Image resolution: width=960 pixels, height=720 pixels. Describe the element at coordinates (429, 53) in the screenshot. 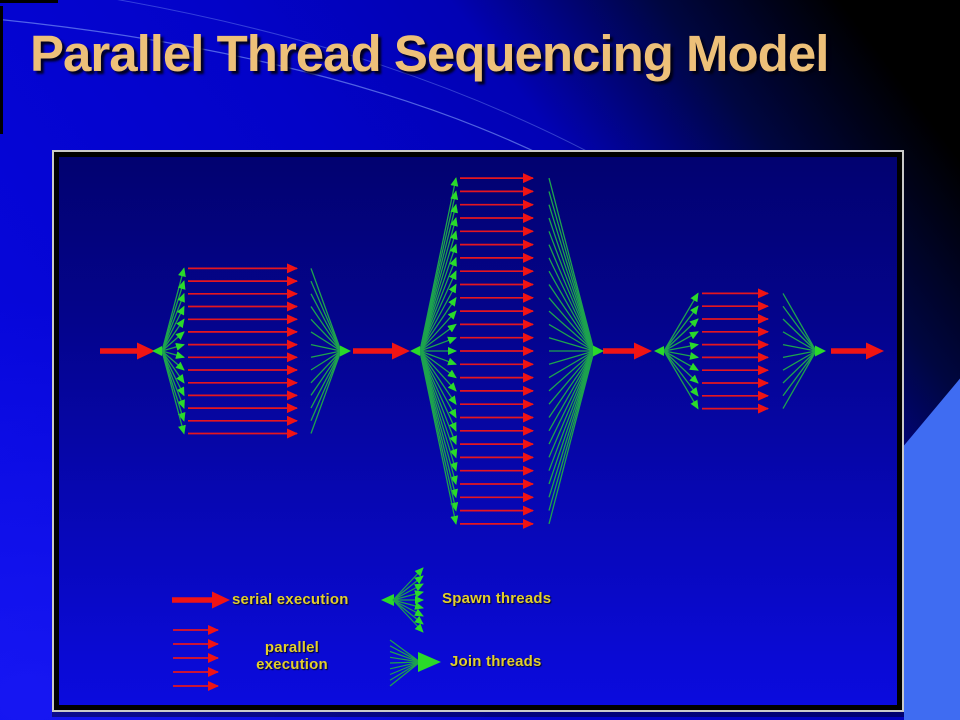

I see `page-title: Parallel Thread Sequencing Model` at that location.